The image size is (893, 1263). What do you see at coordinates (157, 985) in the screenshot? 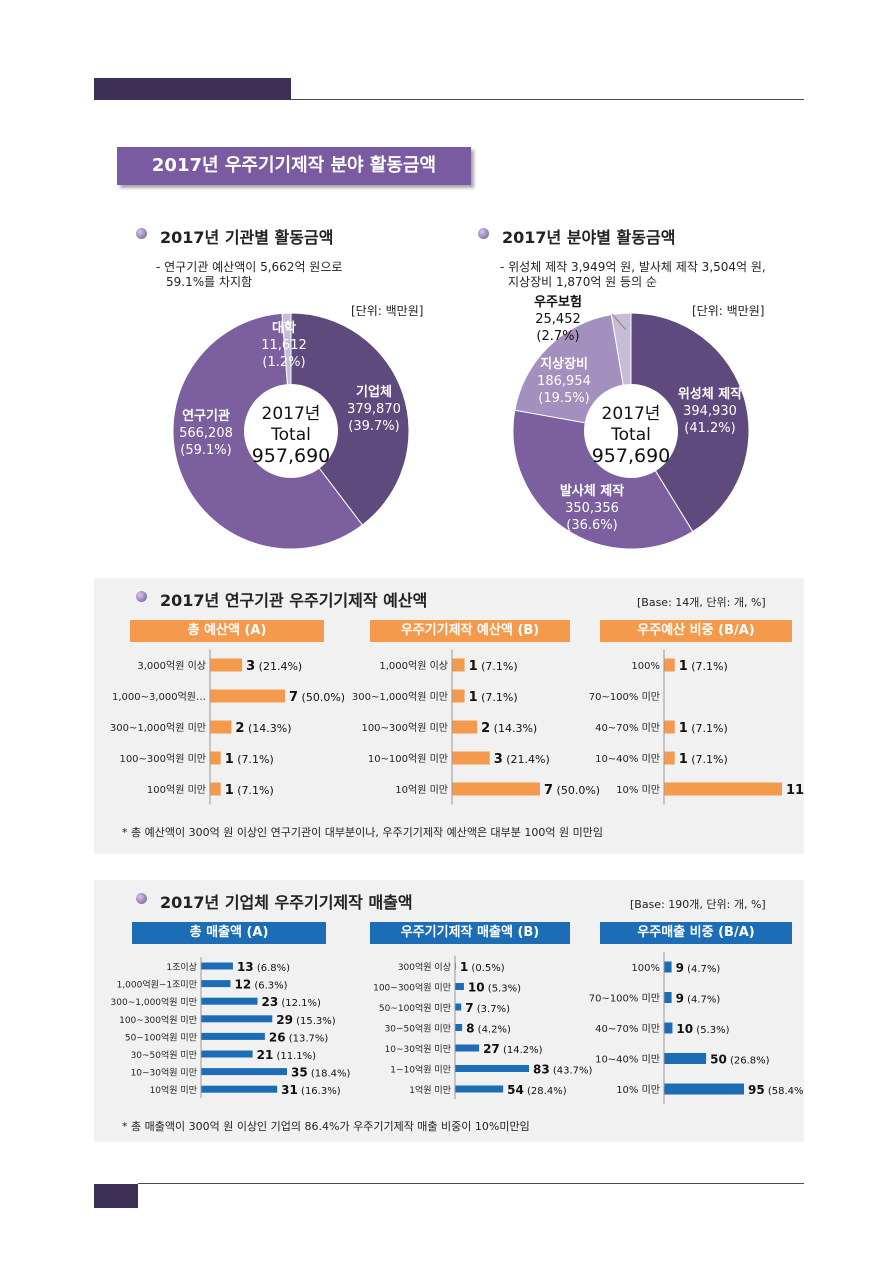
I see `category-label: 1,000억원~1조미만` at bounding box center [157, 985].